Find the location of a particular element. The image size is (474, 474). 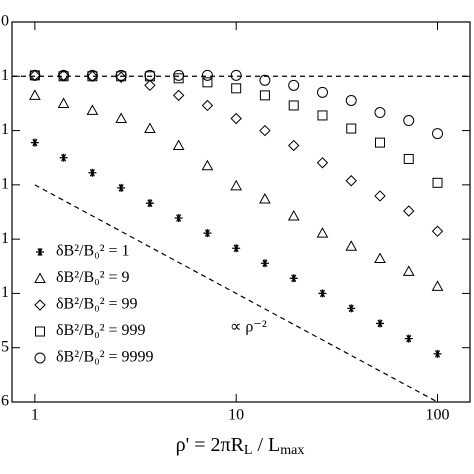

x-tick-label: 10 is located at coordinates (236, 415).